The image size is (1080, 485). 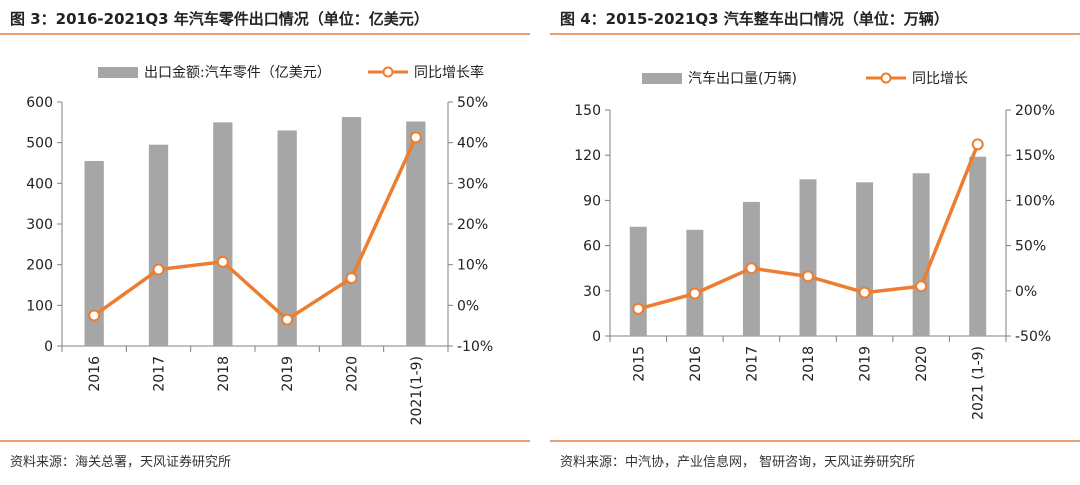 I want to click on right-y-right-tick-label: 0%, so click(x=1026, y=292).